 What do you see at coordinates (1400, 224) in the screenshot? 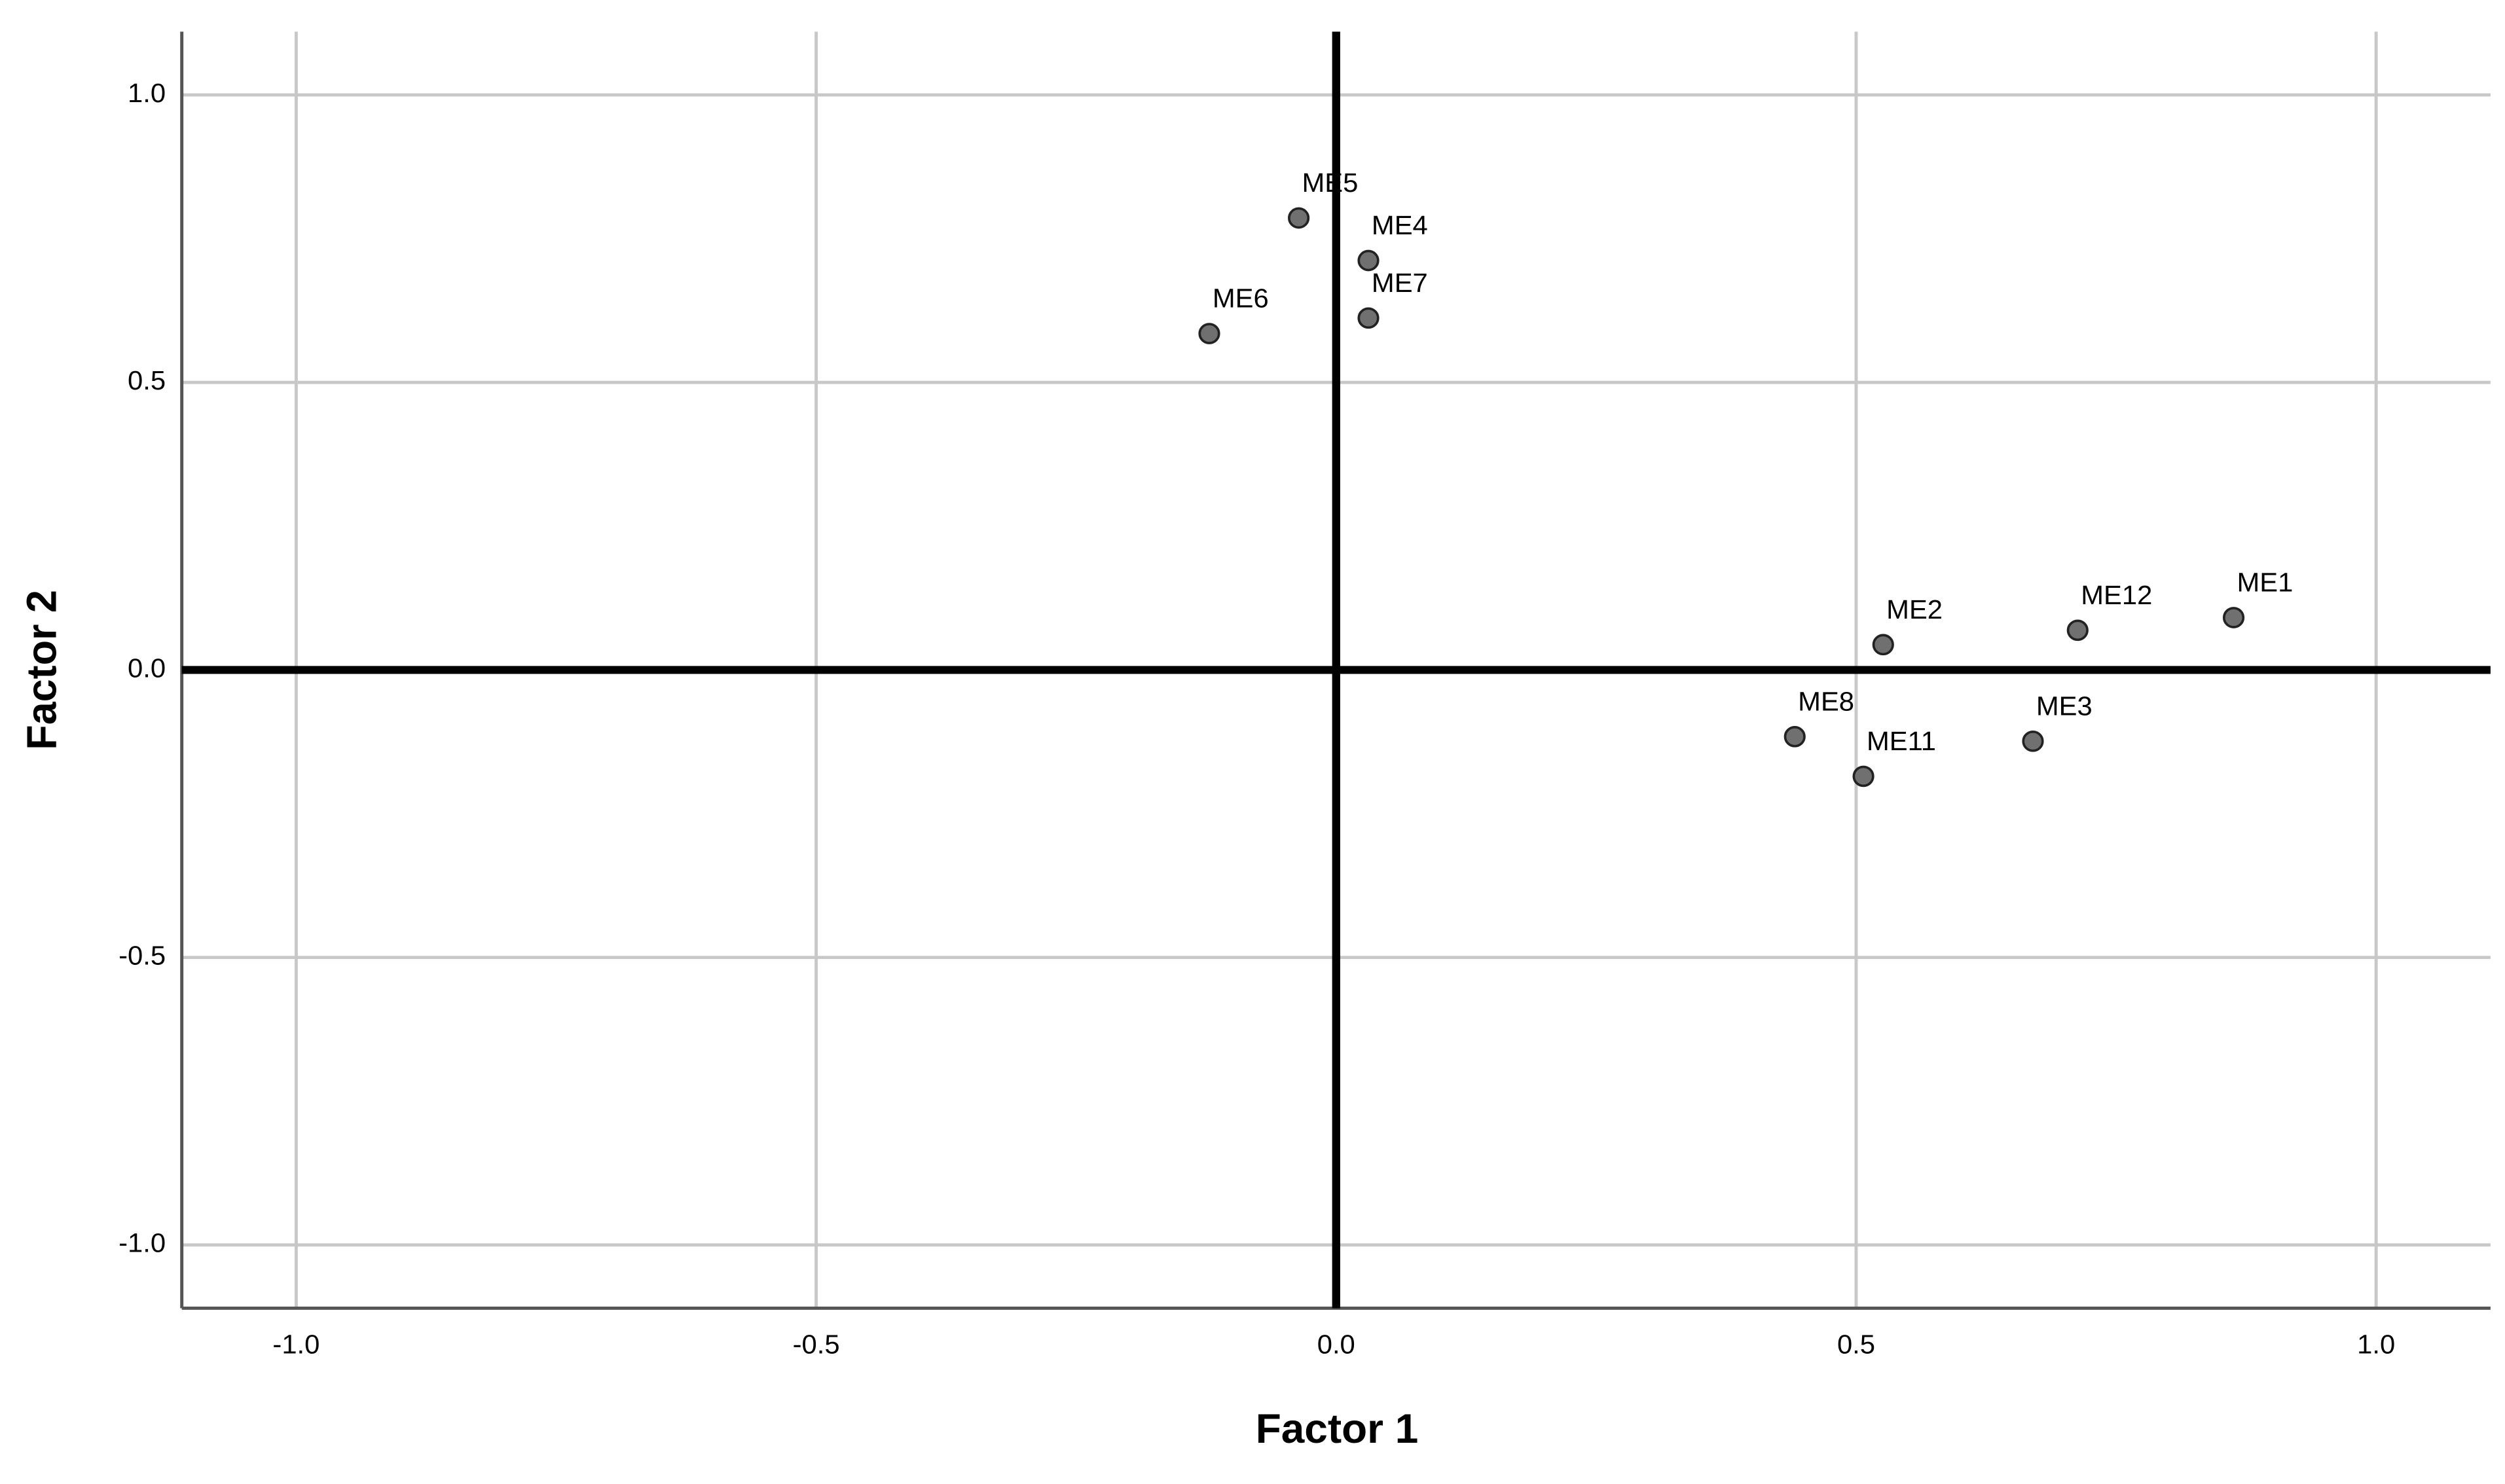
I see `point-label: ME4` at bounding box center [1400, 224].